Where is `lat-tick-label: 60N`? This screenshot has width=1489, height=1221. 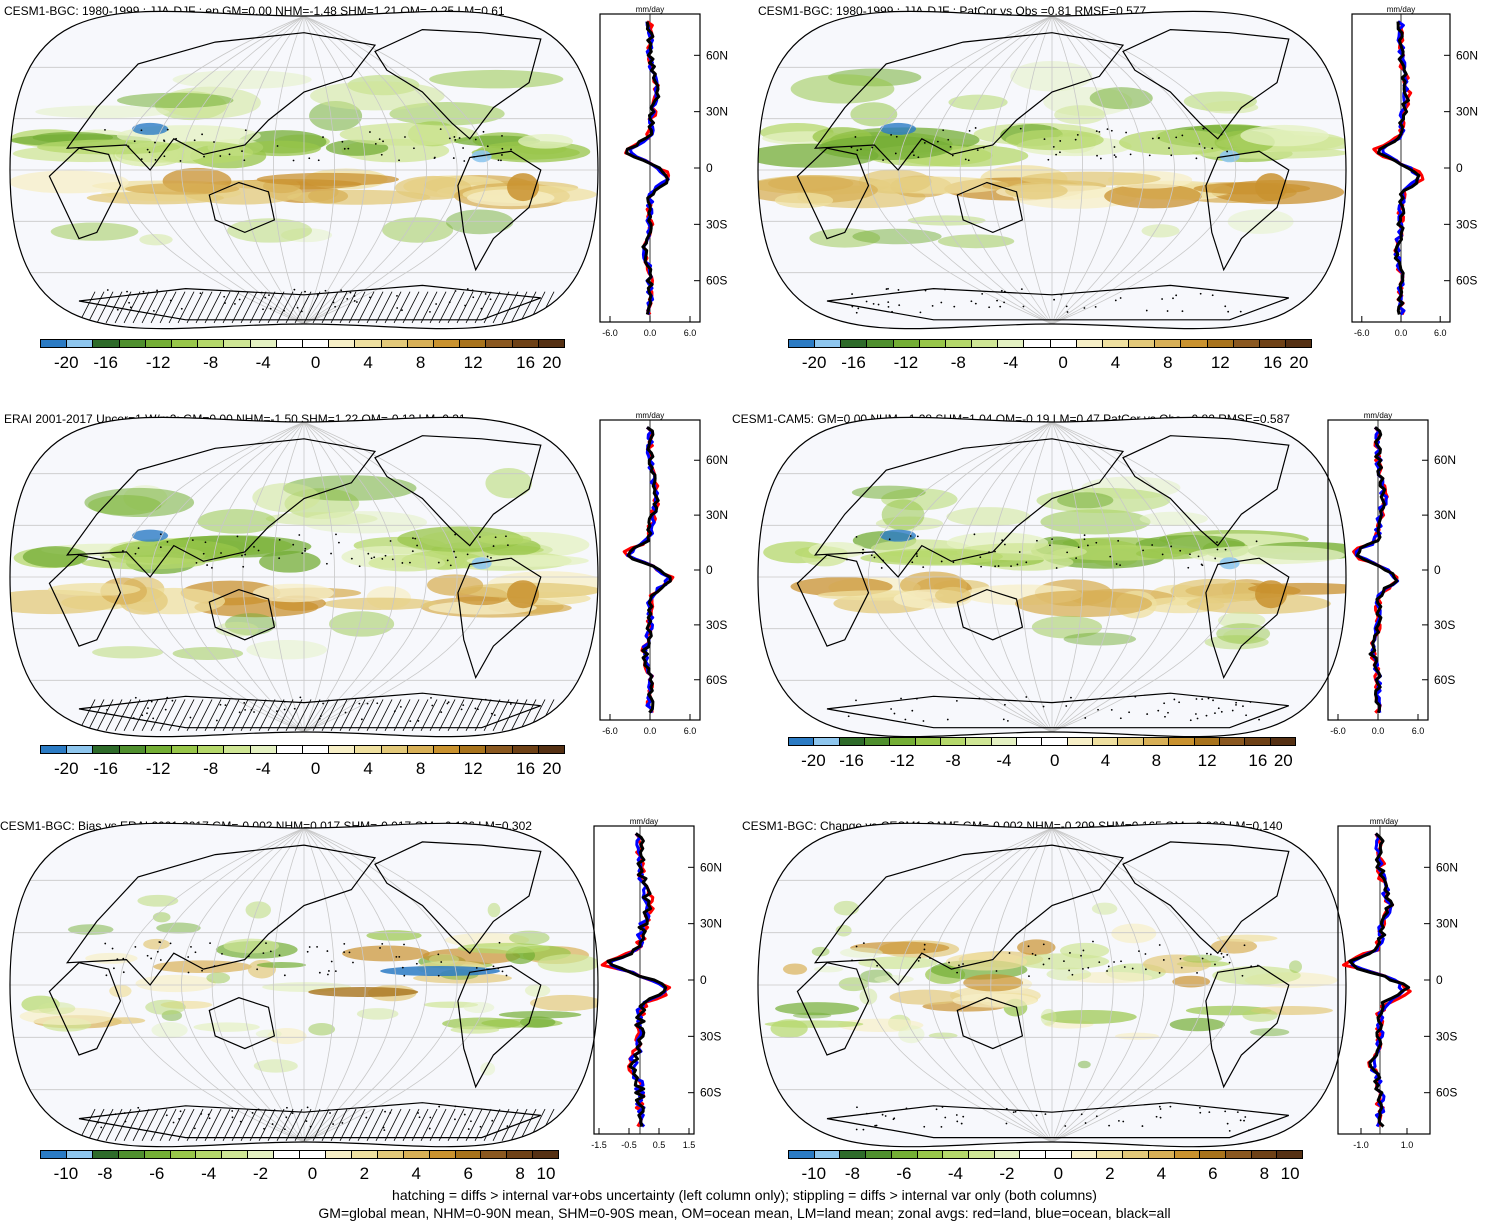
lat-tick-label: 60N is located at coordinates (711, 867).